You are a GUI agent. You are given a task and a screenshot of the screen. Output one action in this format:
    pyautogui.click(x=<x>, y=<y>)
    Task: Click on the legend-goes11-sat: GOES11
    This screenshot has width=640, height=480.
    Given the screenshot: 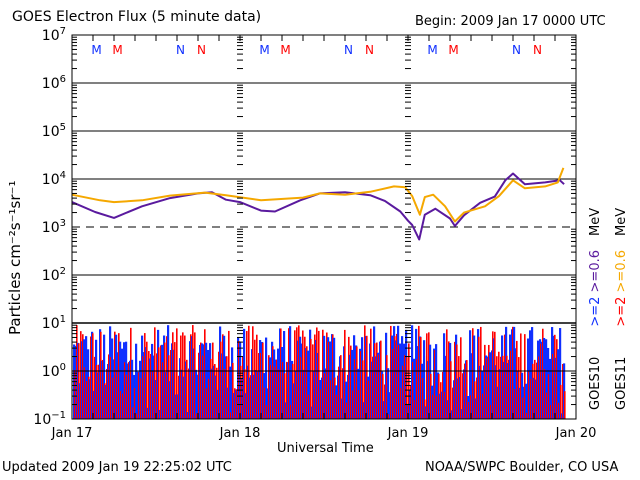 What is the action you would take?
    pyautogui.click(x=621, y=383)
    